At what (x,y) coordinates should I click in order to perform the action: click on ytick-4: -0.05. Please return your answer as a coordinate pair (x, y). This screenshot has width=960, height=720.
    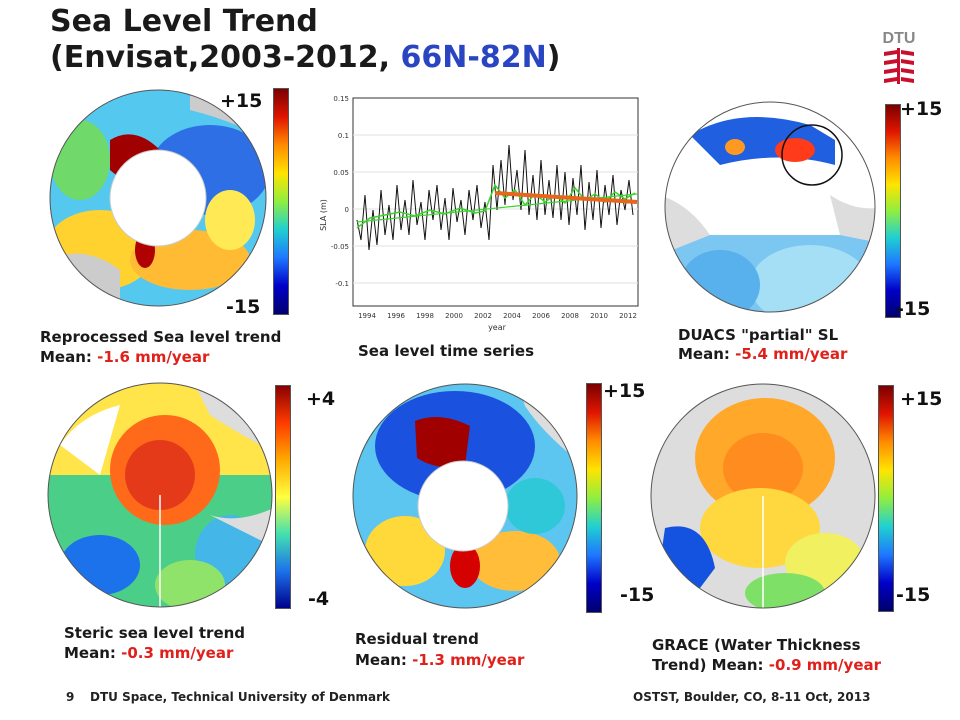
    Looking at the image, I should click on (340, 247).